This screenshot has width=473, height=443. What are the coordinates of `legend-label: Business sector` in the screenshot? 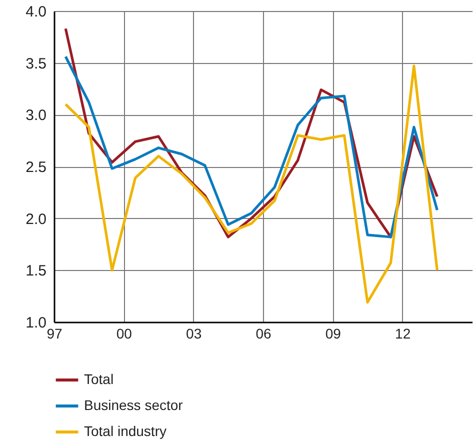 It's located at (134, 405).